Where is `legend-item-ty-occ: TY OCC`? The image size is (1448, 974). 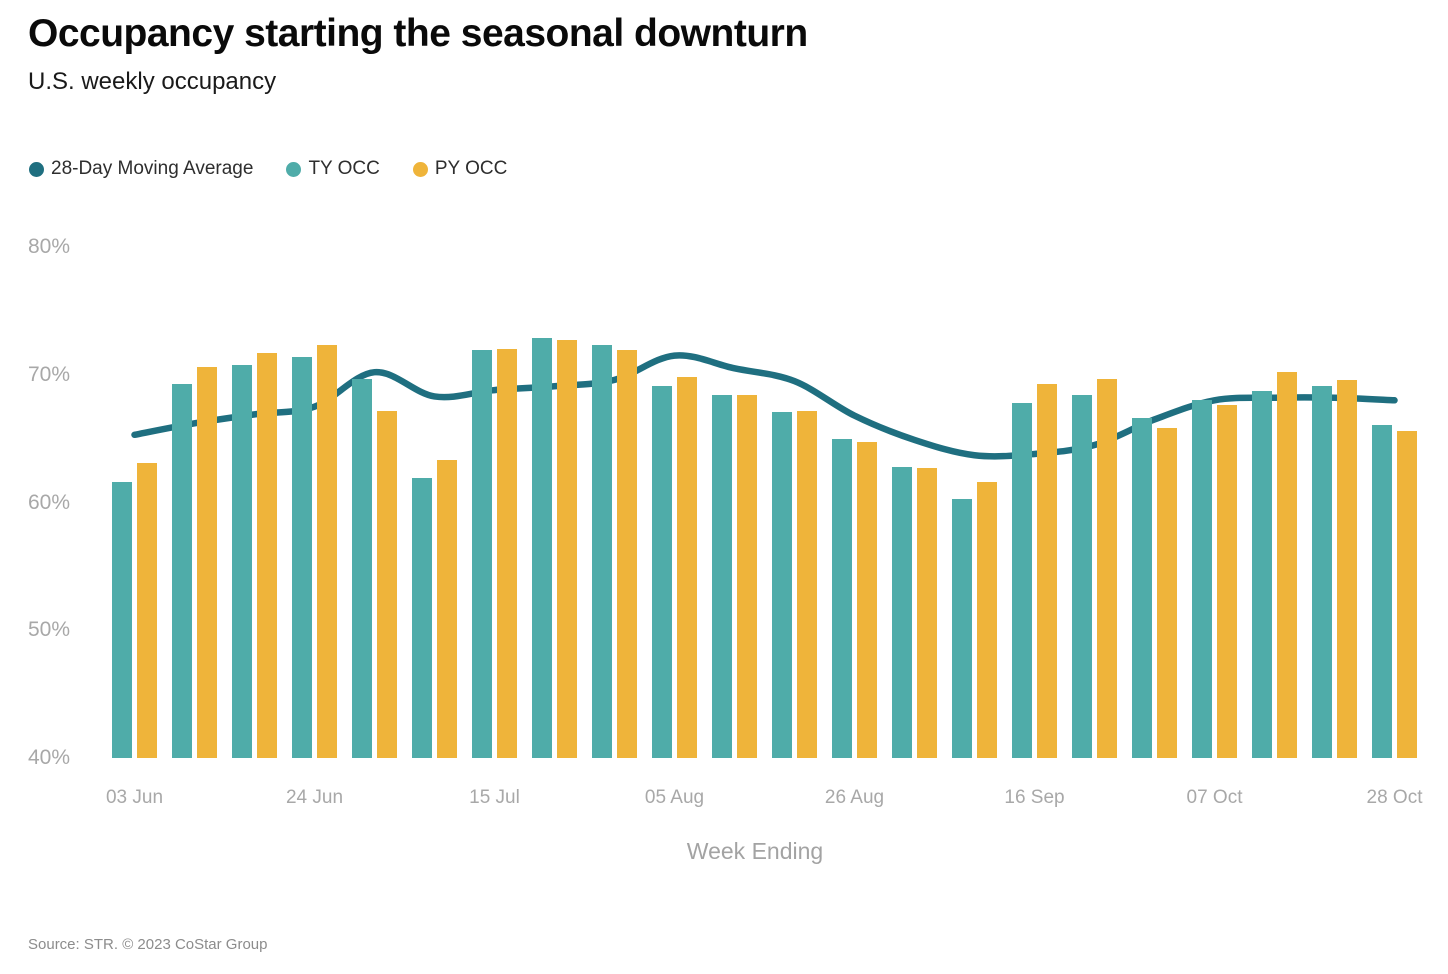
legend-item-ty-occ: TY OCC is located at coordinates (333, 169).